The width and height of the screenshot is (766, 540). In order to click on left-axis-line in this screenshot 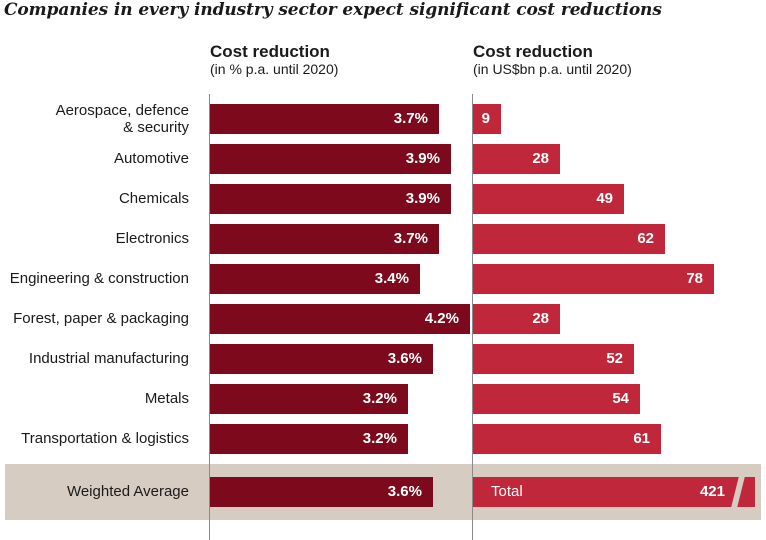, I will do `click(209, 317)`.